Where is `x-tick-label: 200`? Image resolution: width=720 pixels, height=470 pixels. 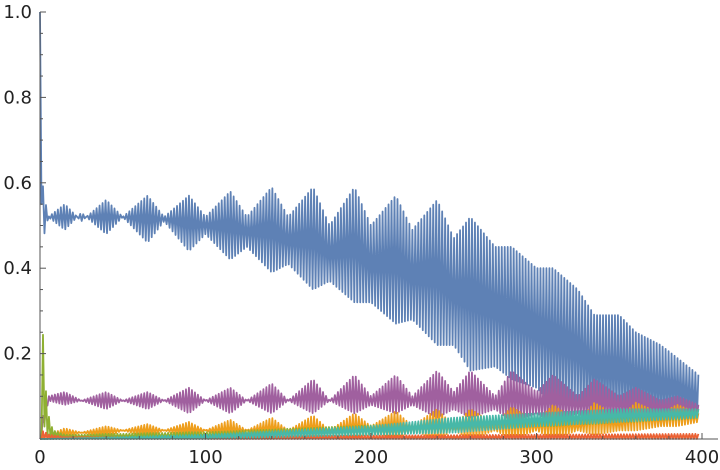
x-tick-label: 200 is located at coordinates (371, 457).